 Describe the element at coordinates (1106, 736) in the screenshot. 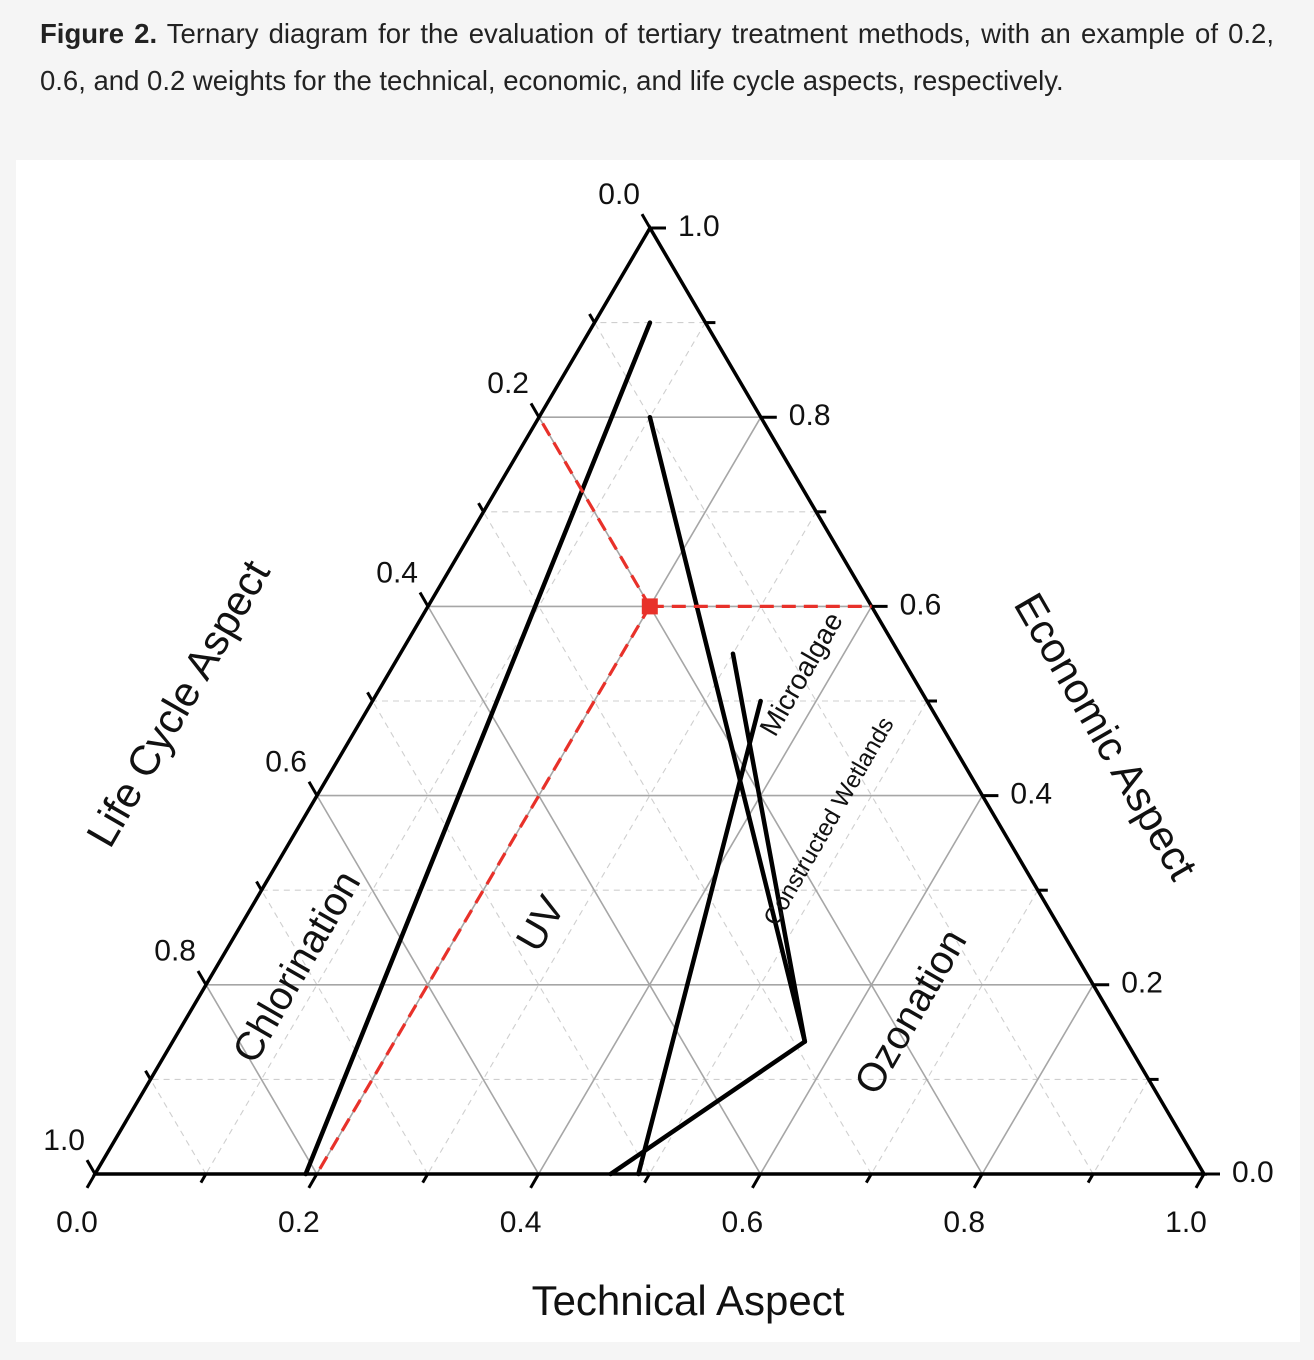

I see `axis-title-economic: Economic Aspect` at that location.